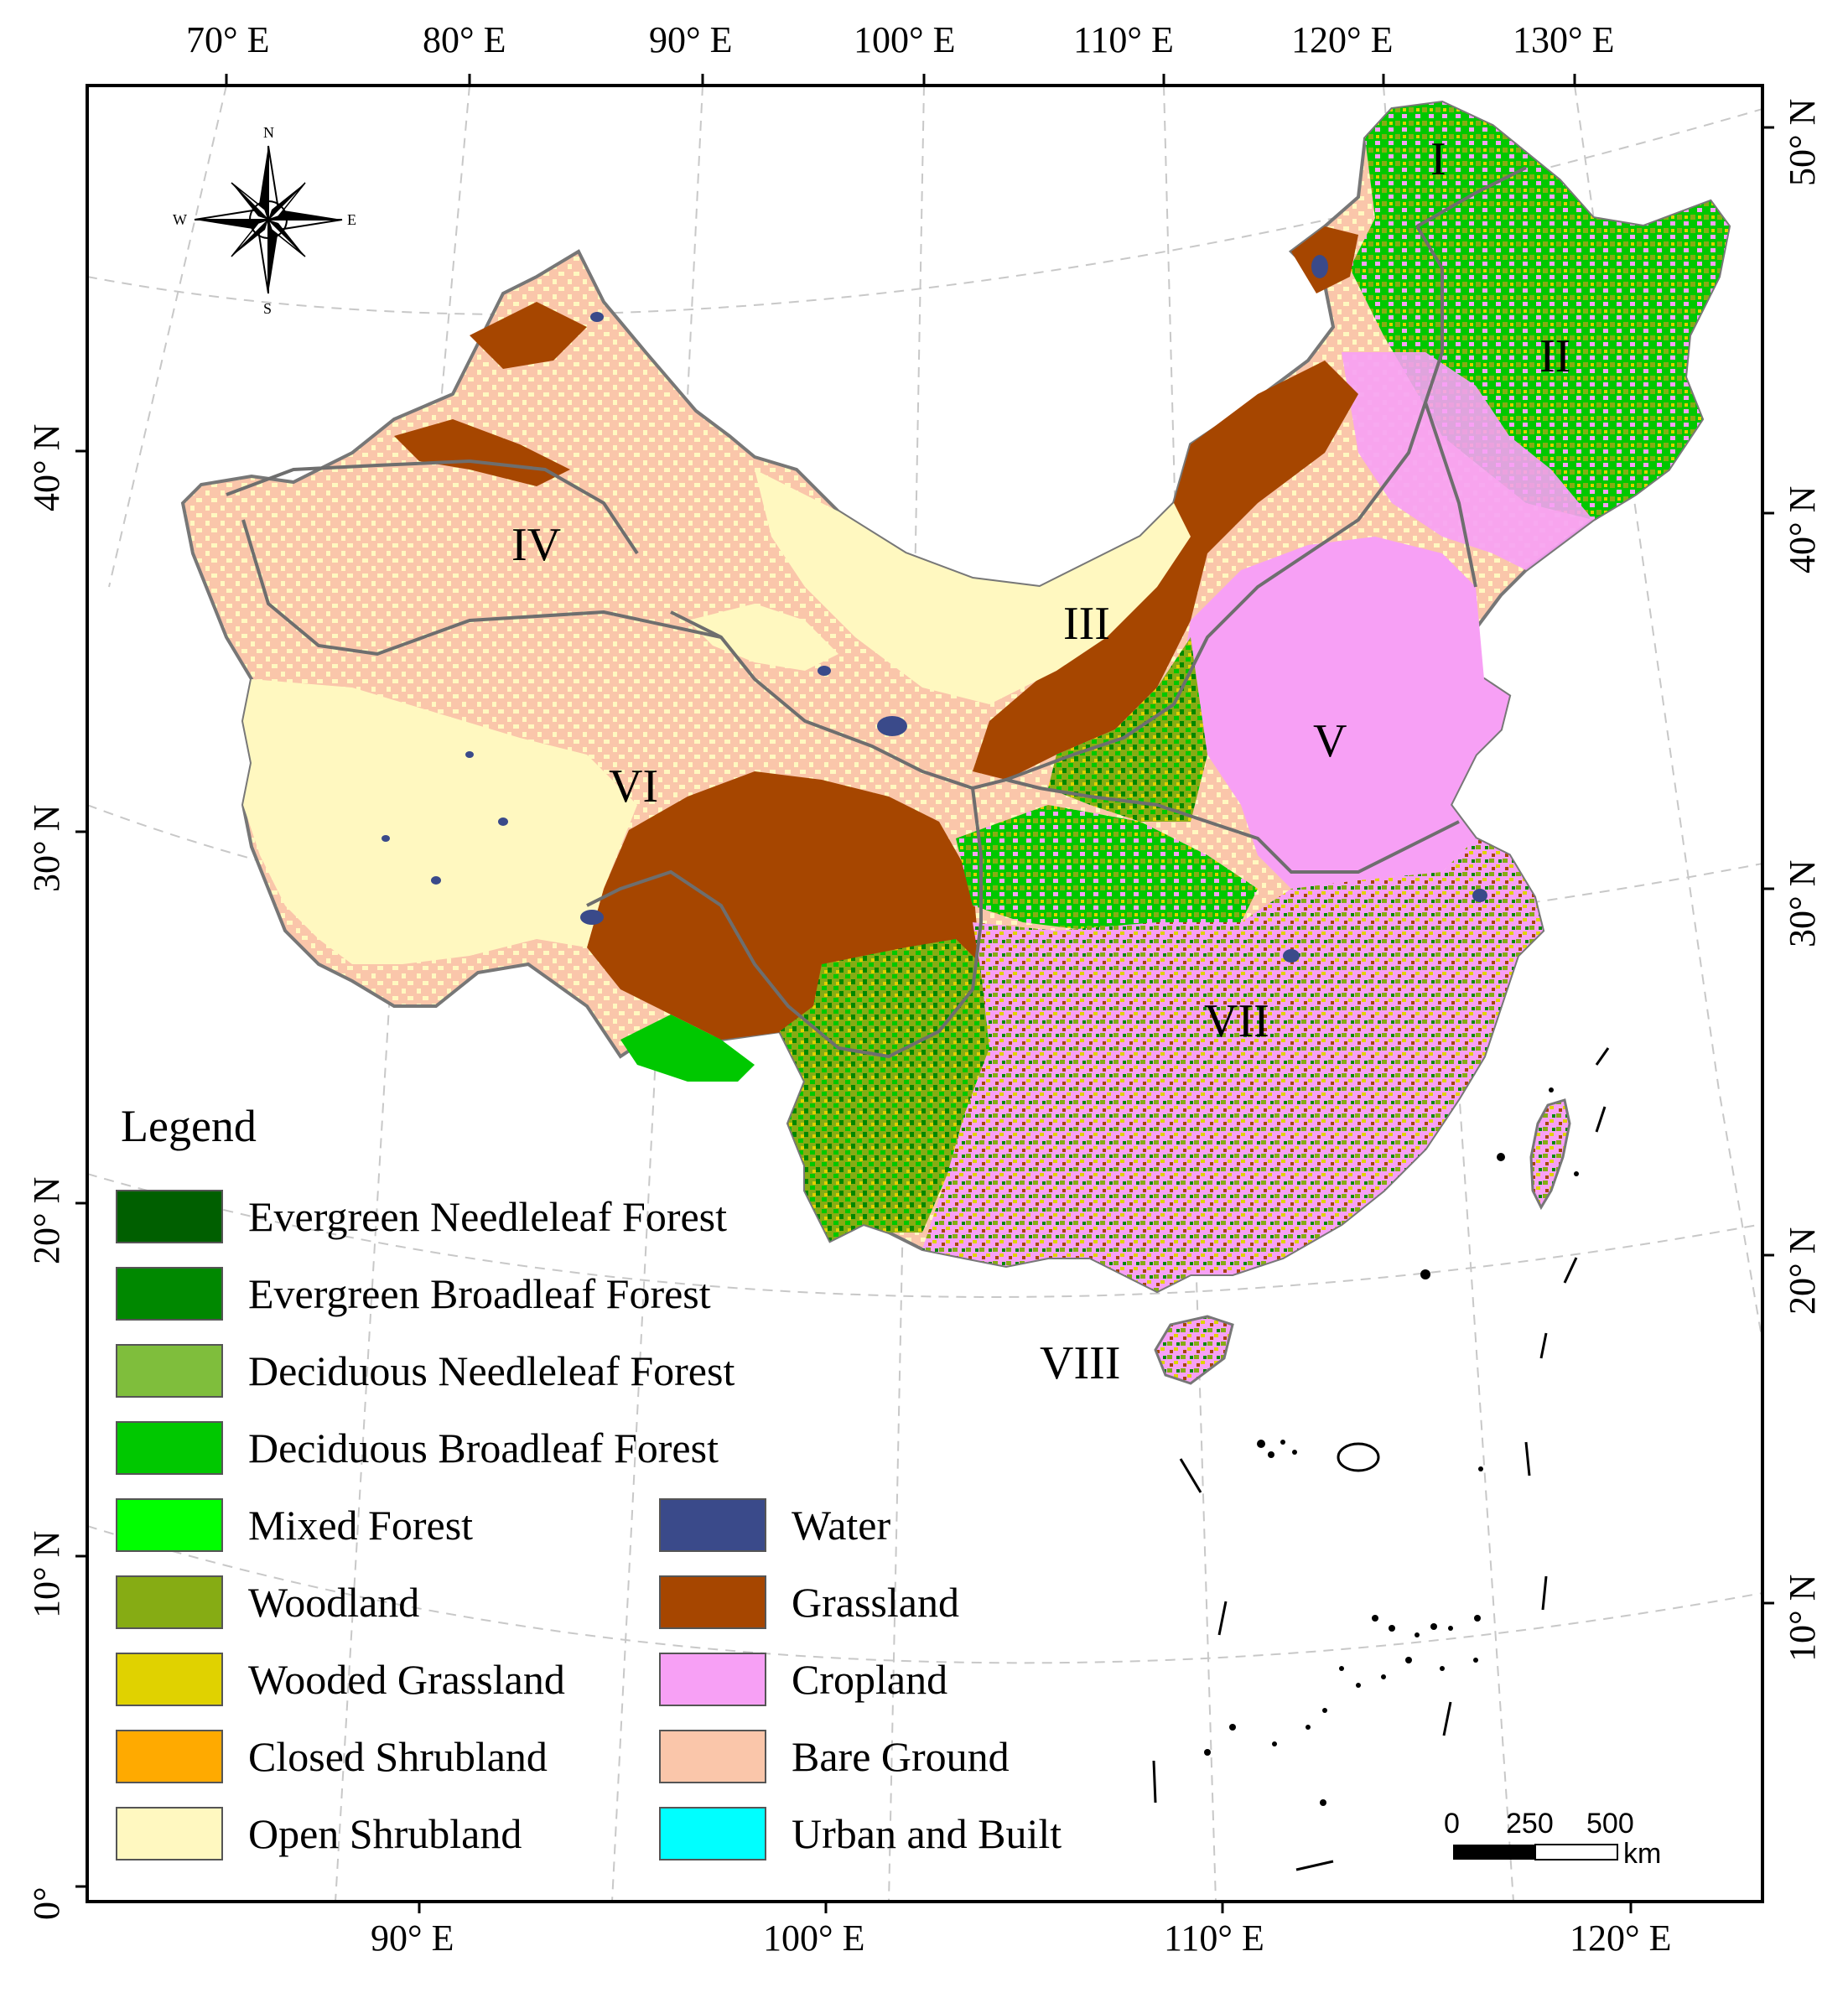 This screenshot has height=1998, width=1848. I want to click on legend-label: Deciduous Broadleaf Forest, so click(484, 1448).